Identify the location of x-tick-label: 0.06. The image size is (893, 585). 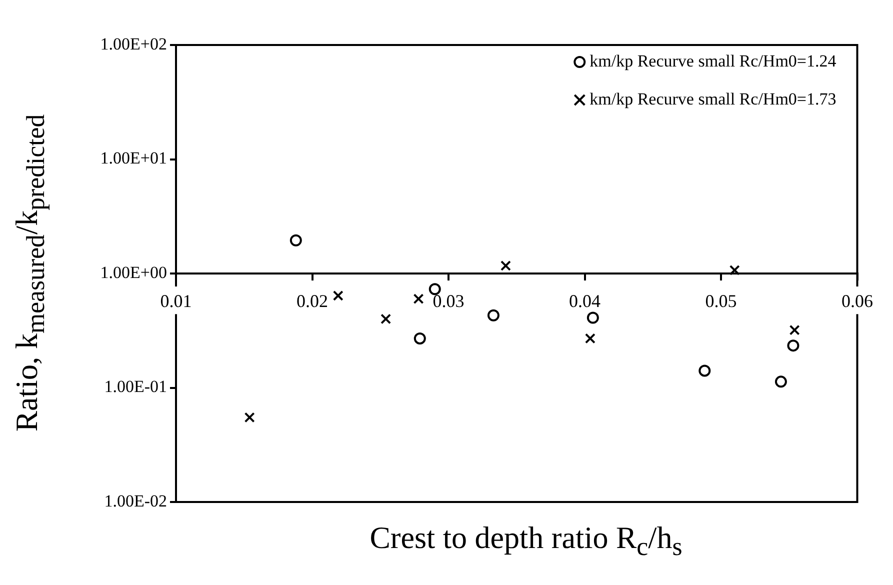
(857, 301).